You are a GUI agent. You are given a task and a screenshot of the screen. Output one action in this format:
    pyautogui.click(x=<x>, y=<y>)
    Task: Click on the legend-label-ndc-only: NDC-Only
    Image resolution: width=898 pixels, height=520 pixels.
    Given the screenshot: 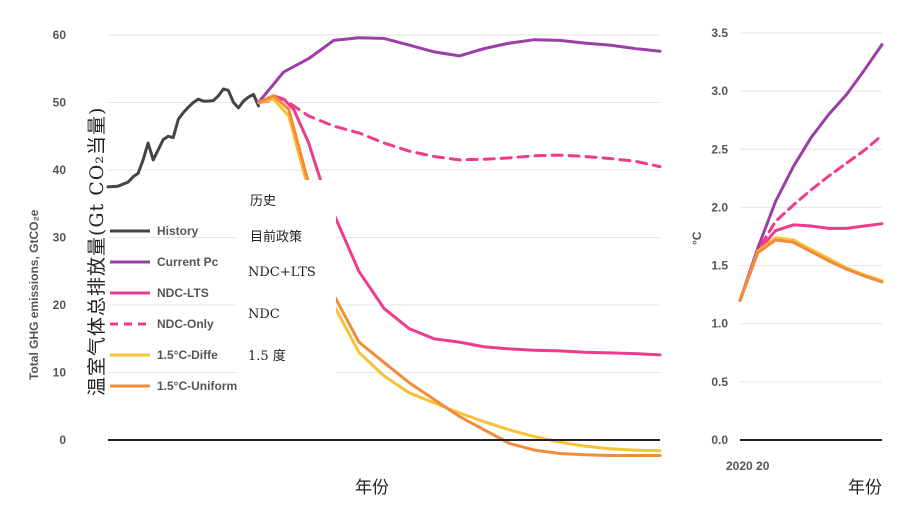 What is the action you would take?
    pyautogui.click(x=185, y=324)
    